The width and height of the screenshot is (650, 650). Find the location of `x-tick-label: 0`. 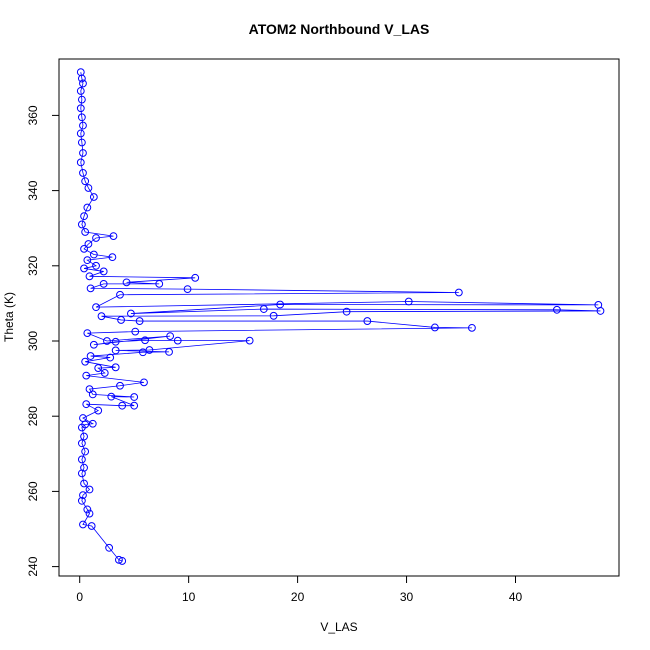

x-tick-label: 0 is located at coordinates (79, 597).